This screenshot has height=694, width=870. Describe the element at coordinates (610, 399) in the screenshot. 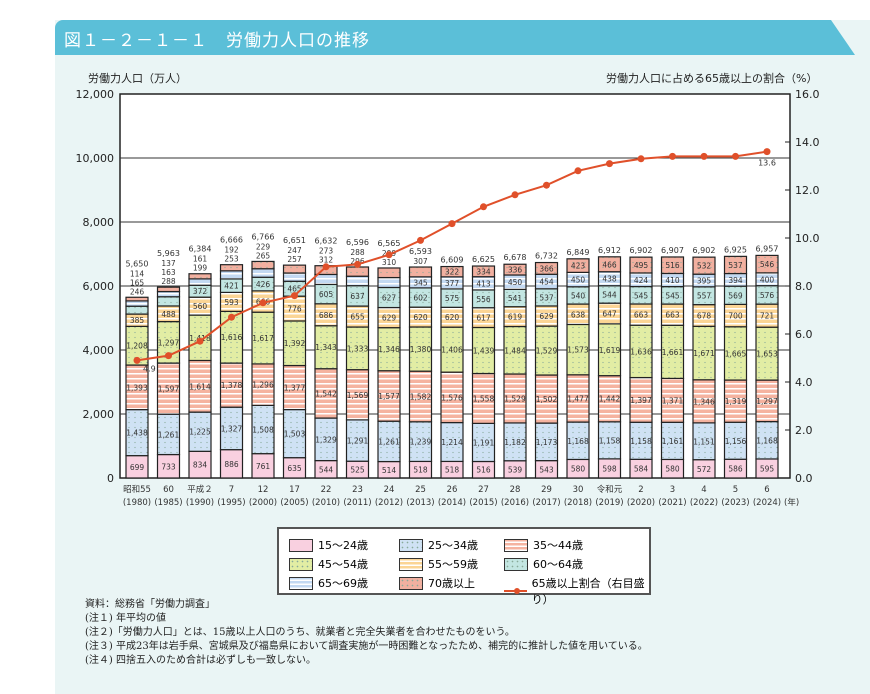

I see `segment-value-label: 1,442` at that location.